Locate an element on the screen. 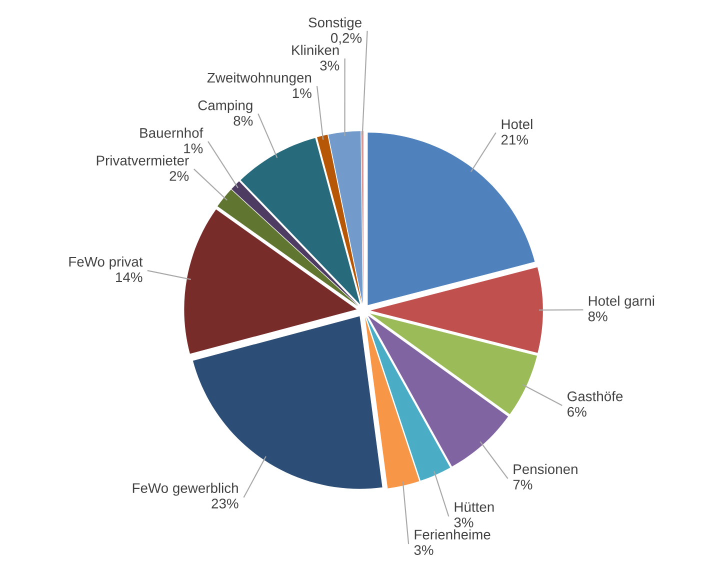 The height and width of the screenshot is (578, 727). data-label: 7% is located at coordinates (522, 485).